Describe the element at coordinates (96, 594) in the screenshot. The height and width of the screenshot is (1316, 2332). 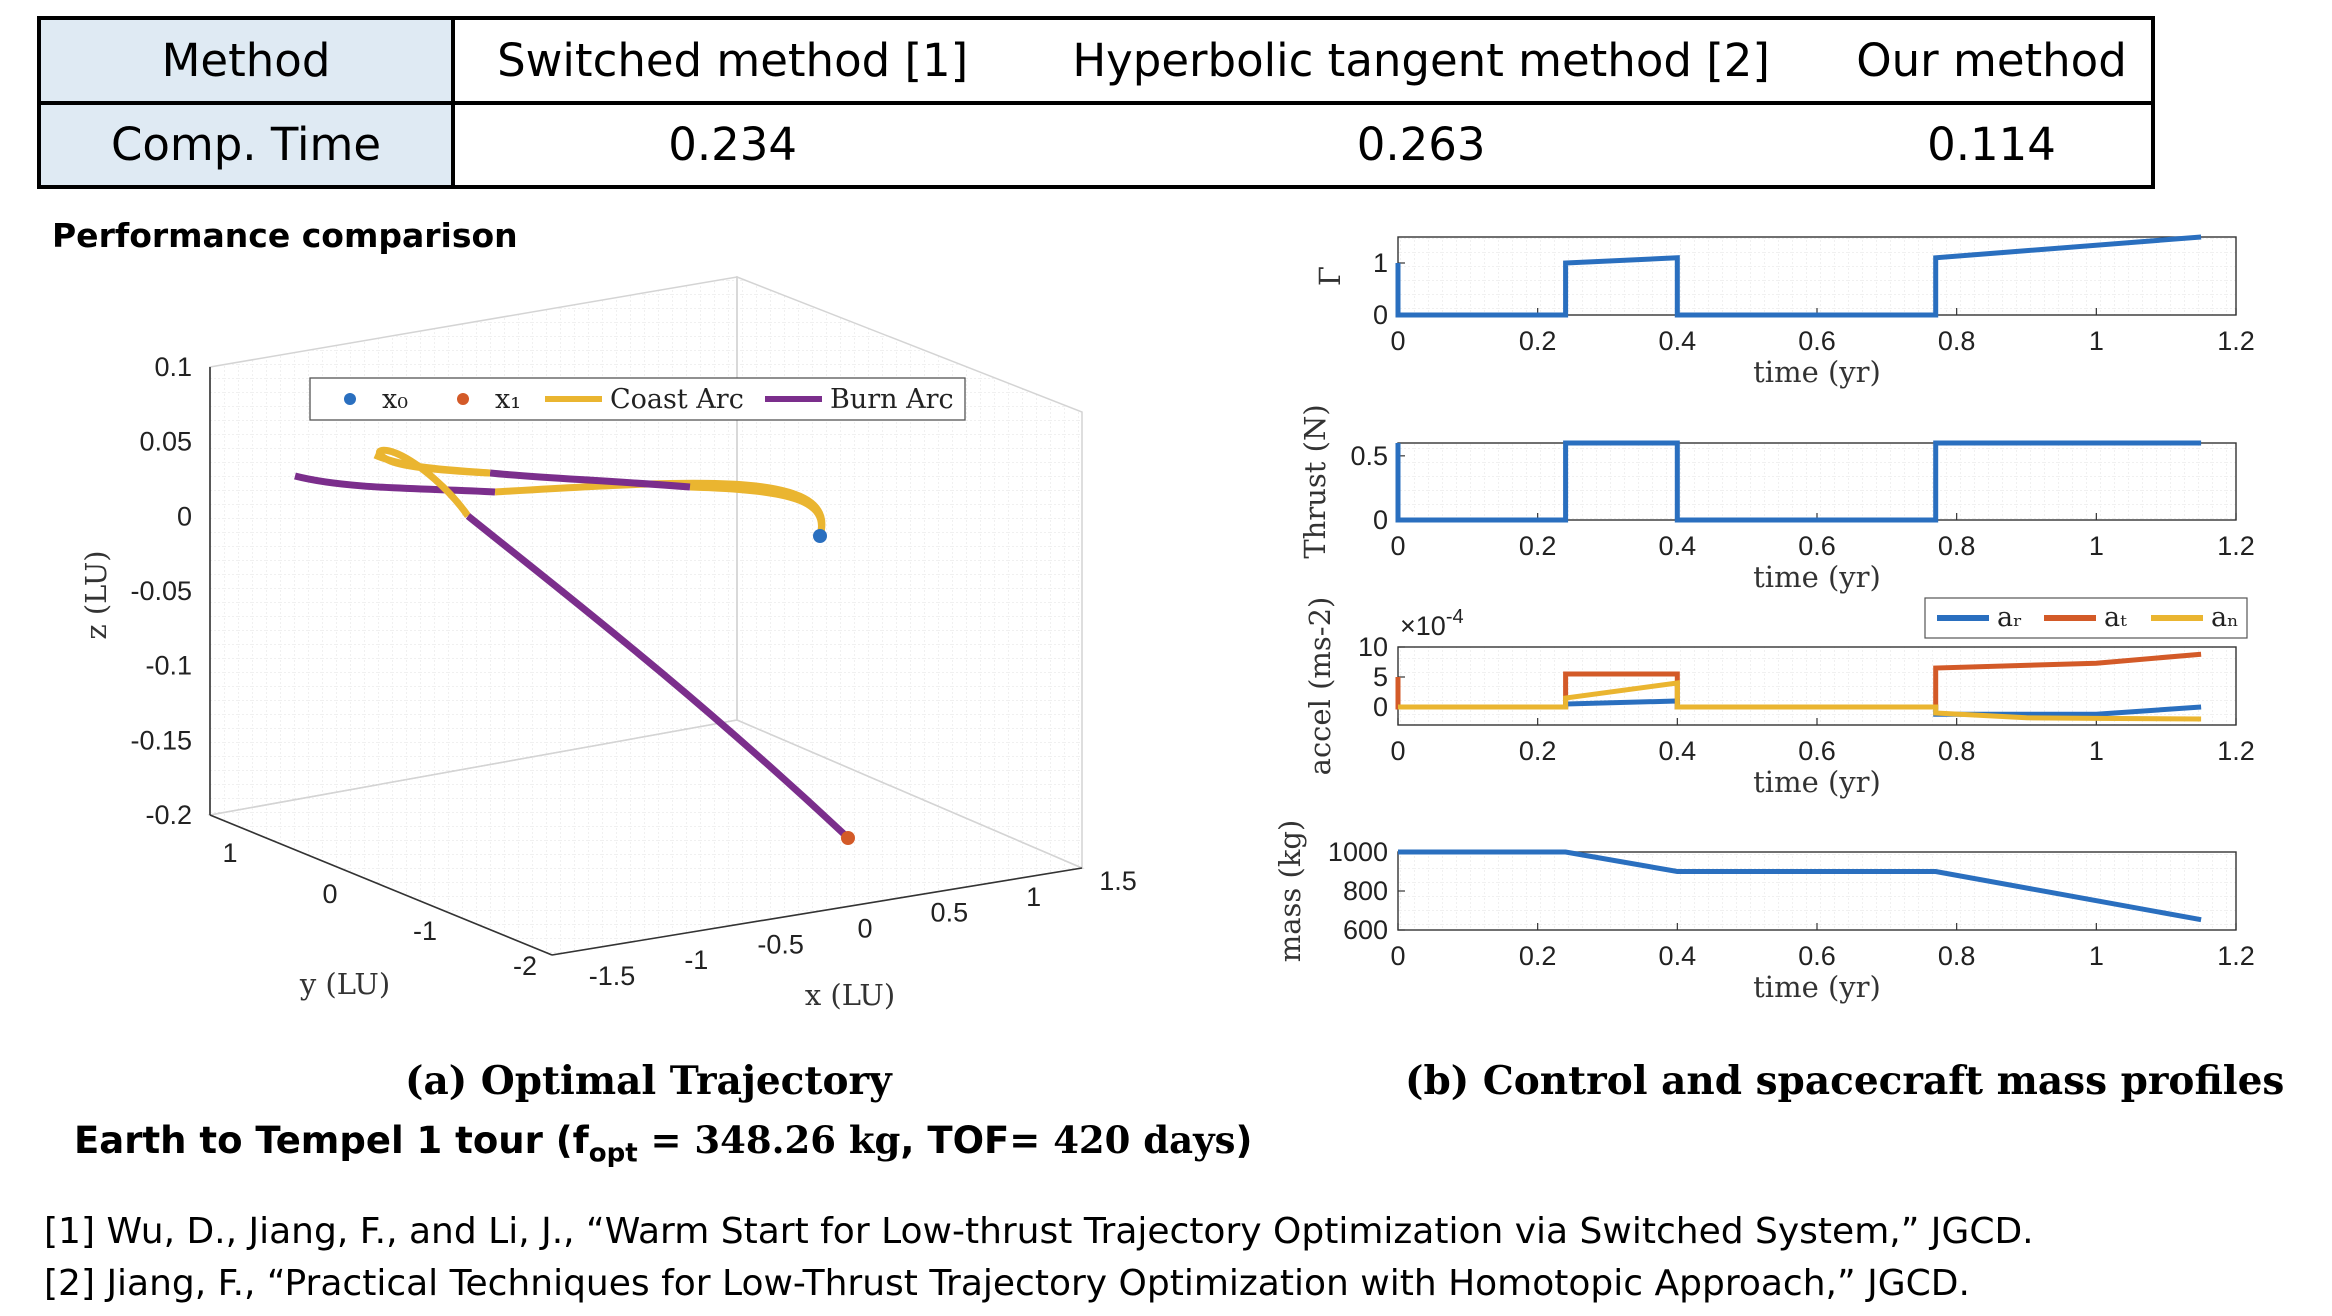
I see `z-axis-label: z (LU)` at that location.